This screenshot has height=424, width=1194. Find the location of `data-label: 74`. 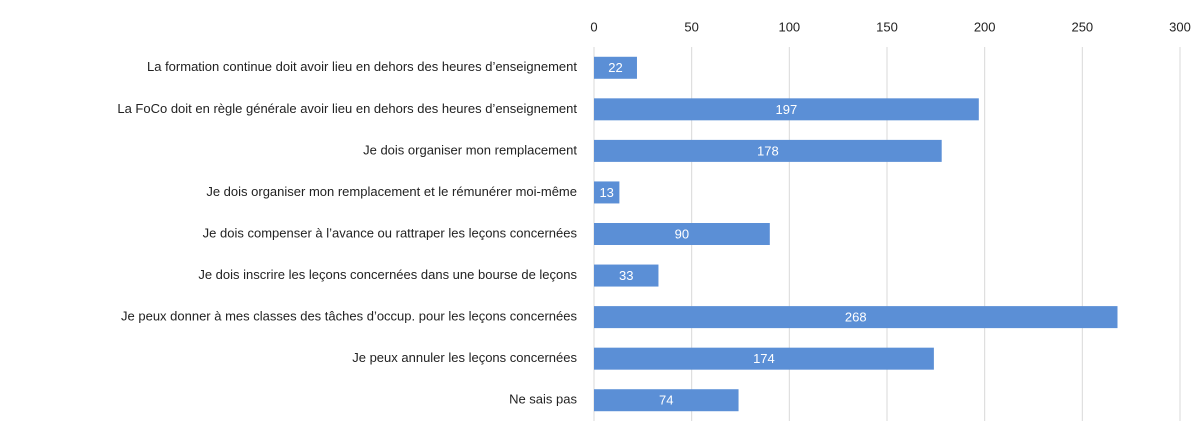

data-label: 74 is located at coordinates (666, 400).